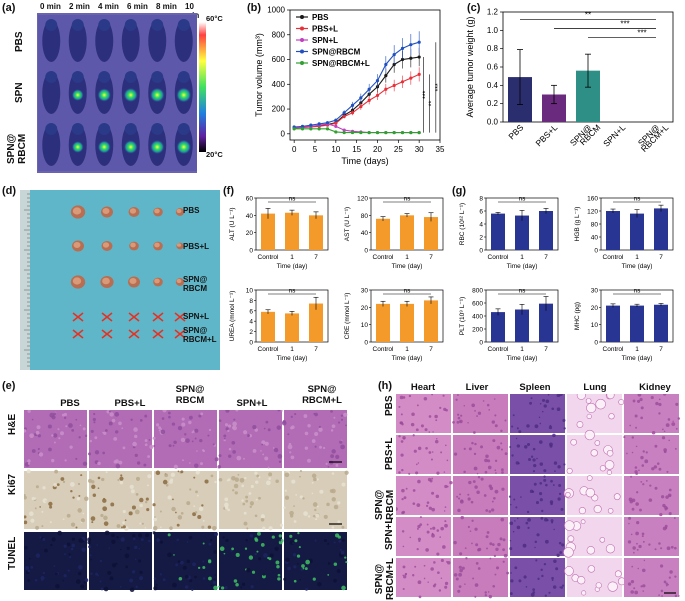  Describe the element at coordinates (121, 93) in the screenshot. I see `thermal-grid` at that location.